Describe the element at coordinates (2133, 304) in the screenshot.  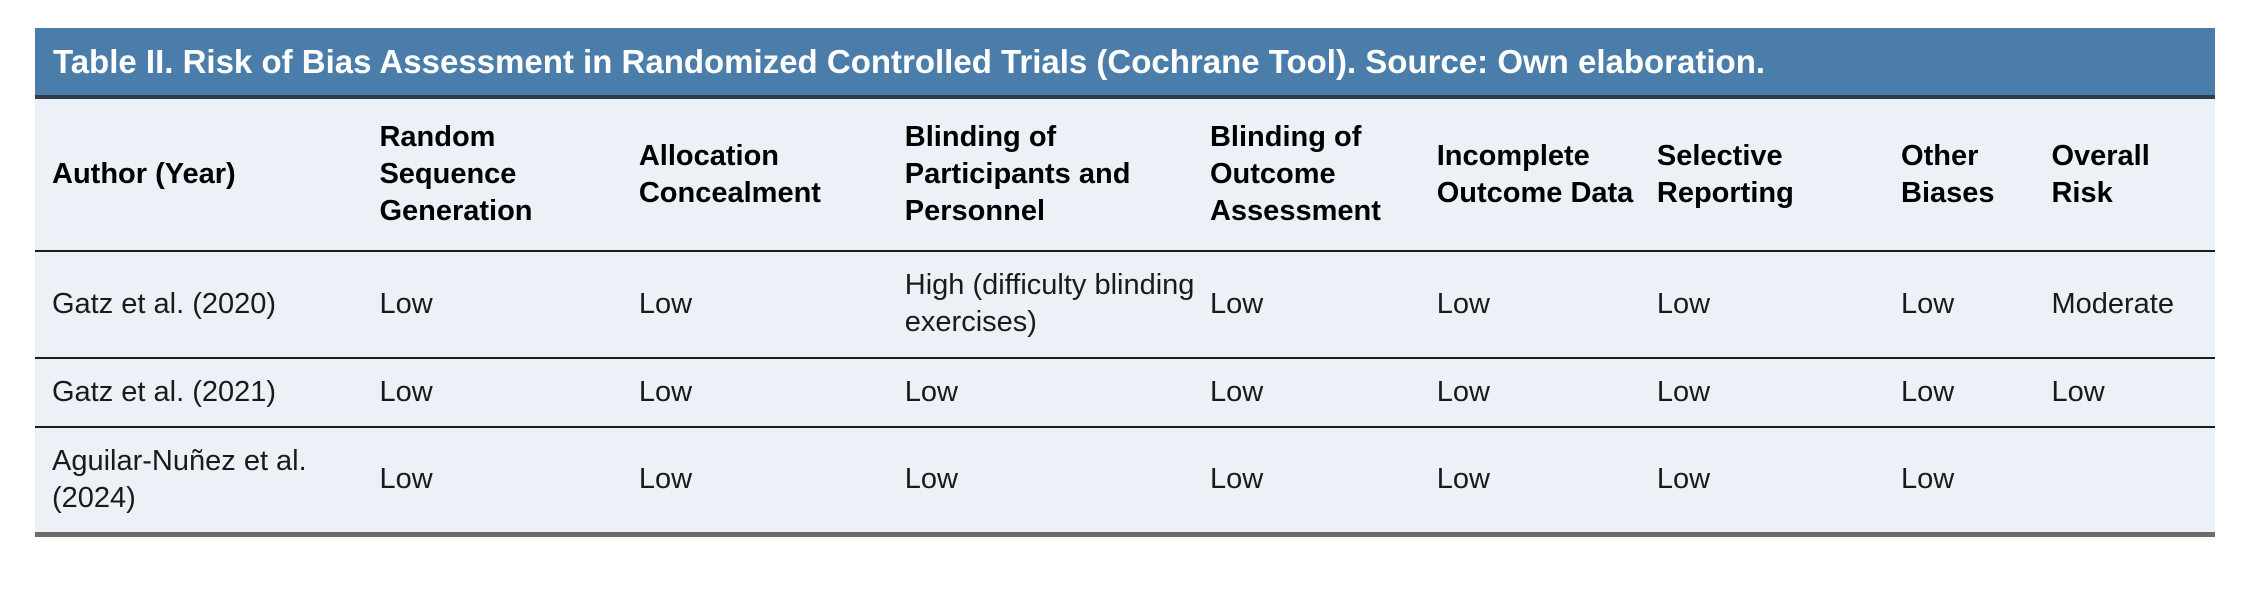
I see `cell-overall-risk: Moderate` at that location.